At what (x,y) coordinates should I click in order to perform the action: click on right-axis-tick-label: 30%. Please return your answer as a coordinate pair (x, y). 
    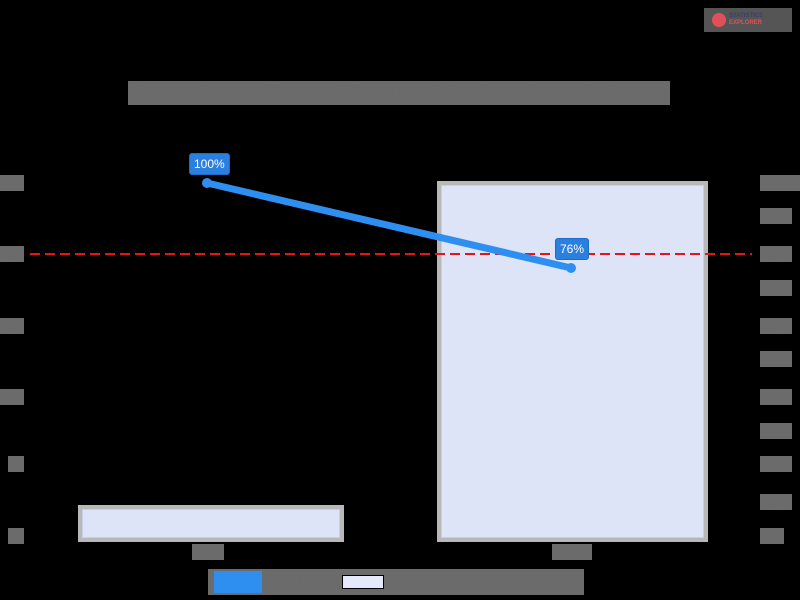
    Looking at the image, I should click on (776, 431).